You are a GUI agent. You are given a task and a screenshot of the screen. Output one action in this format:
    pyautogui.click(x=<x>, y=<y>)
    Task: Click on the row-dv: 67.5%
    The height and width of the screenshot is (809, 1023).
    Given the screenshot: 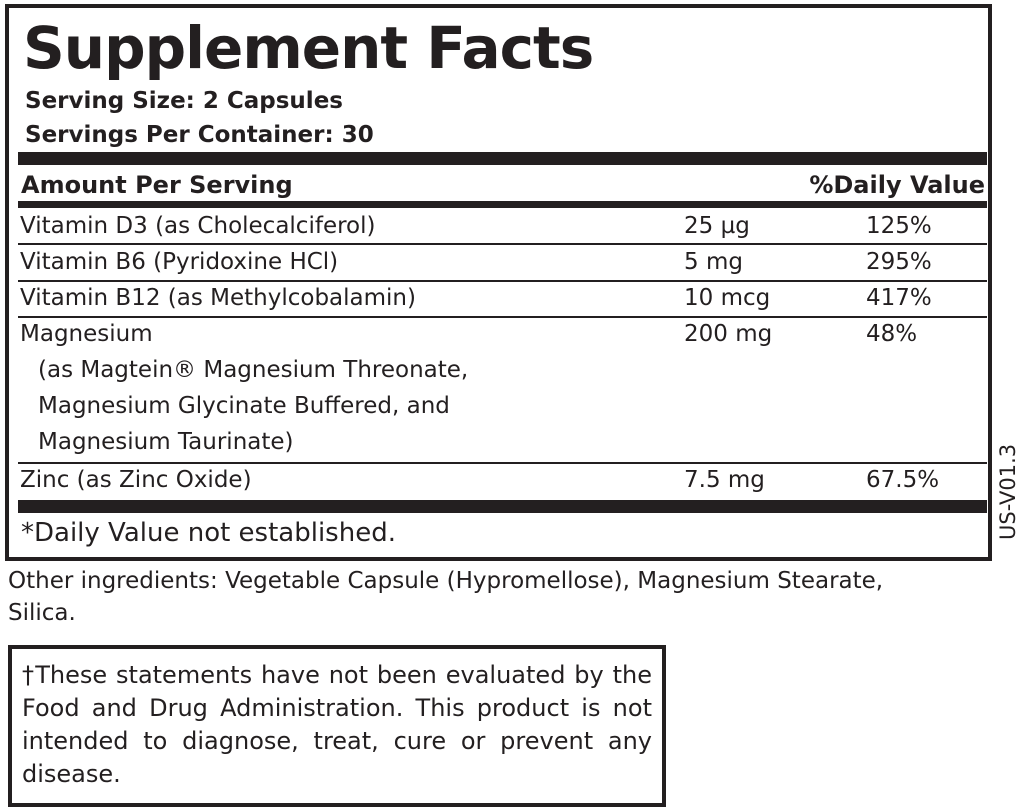 What is the action you would take?
    pyautogui.click(x=903, y=480)
    